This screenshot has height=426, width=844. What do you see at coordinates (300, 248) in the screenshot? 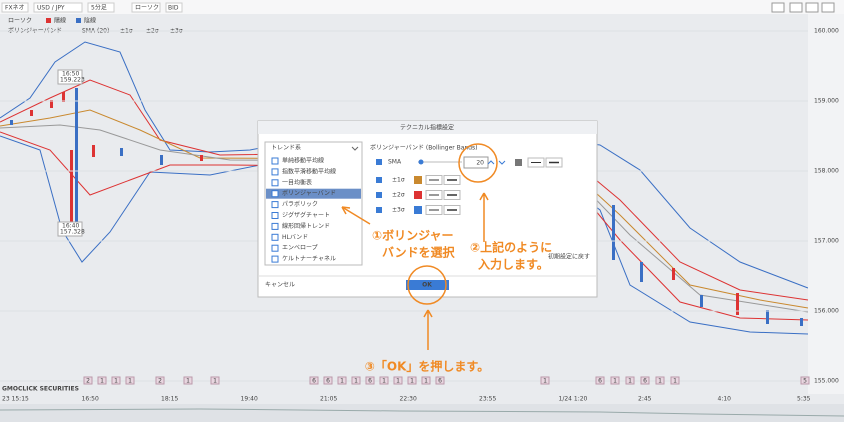
I see `indicator-item: エンベロープ` at bounding box center [300, 248].